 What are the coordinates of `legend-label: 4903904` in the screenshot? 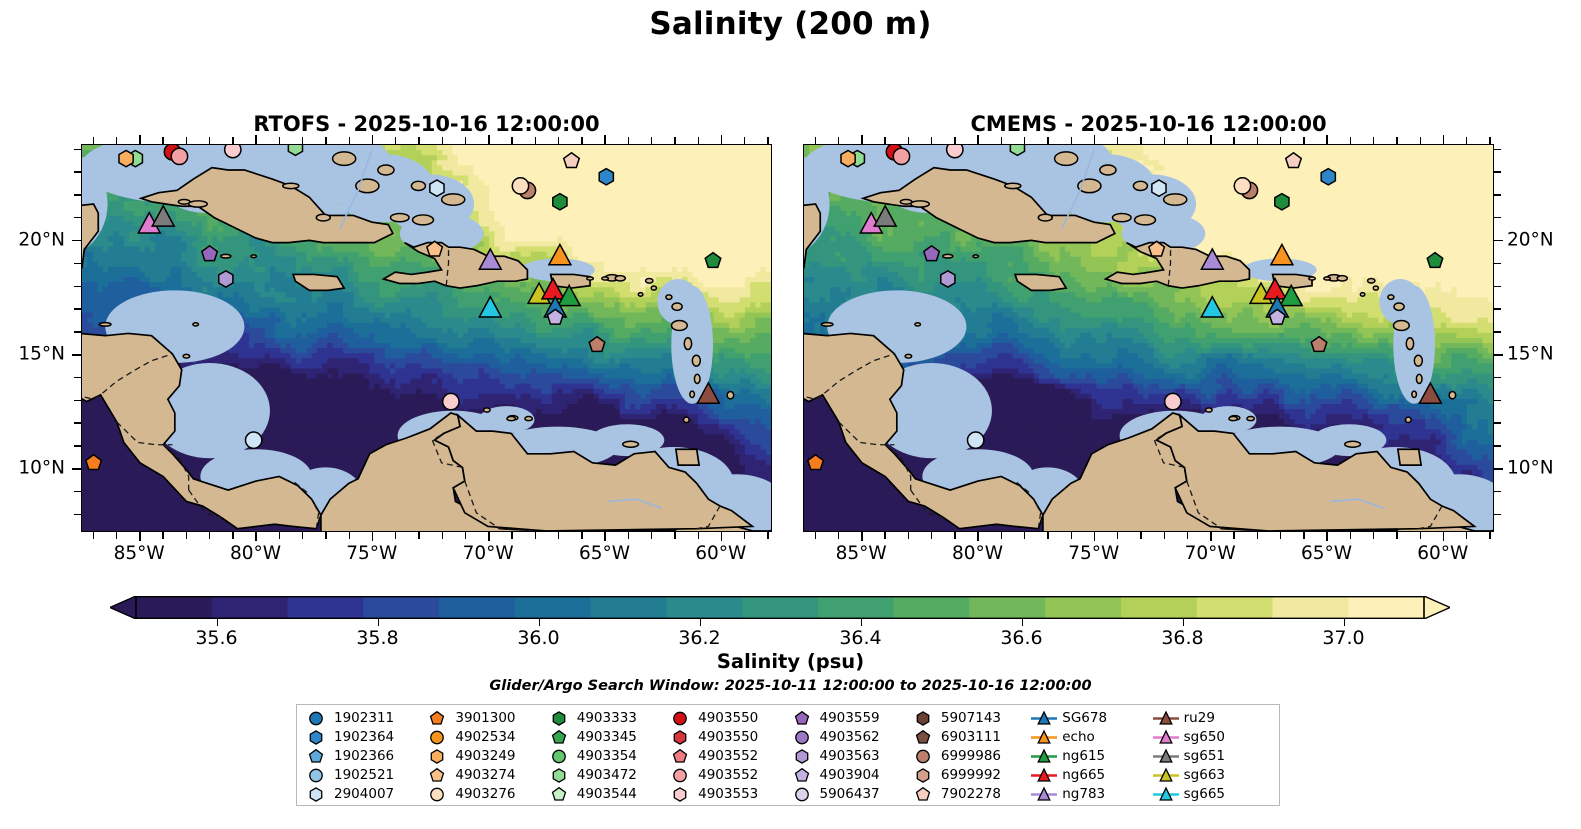 It's located at (850, 775).